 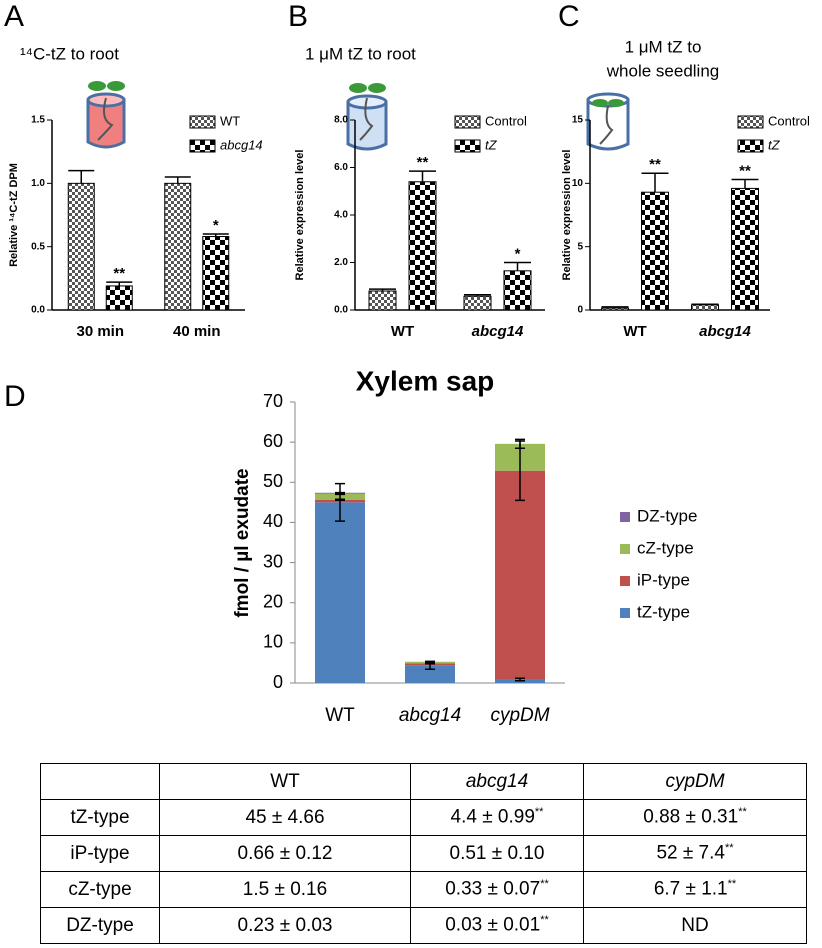 What do you see at coordinates (663, 46) in the screenshot?
I see `chart-title: 1 μM tZ to` at bounding box center [663, 46].